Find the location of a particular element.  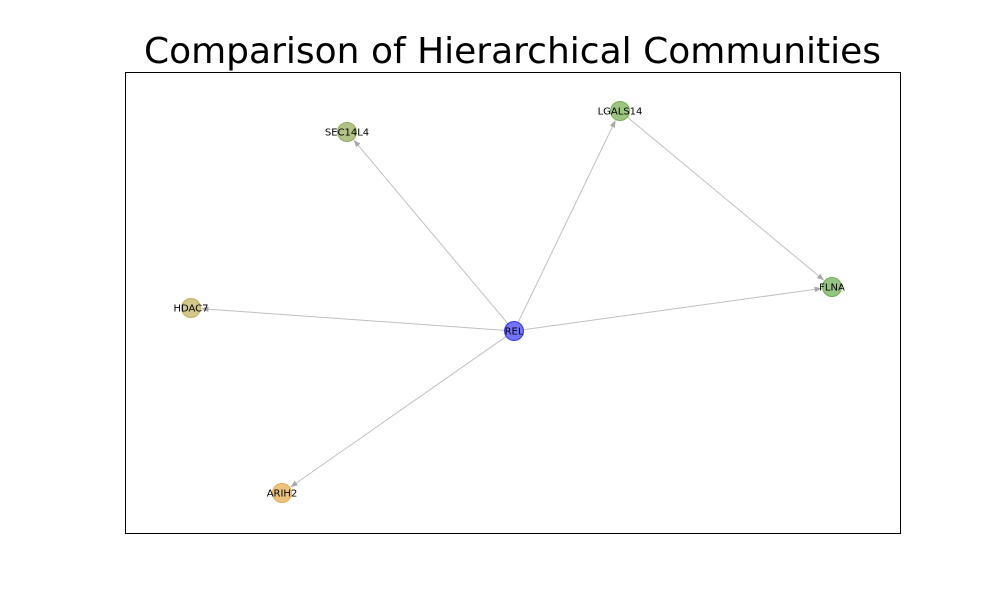

node-flna is located at coordinates (832, 287).